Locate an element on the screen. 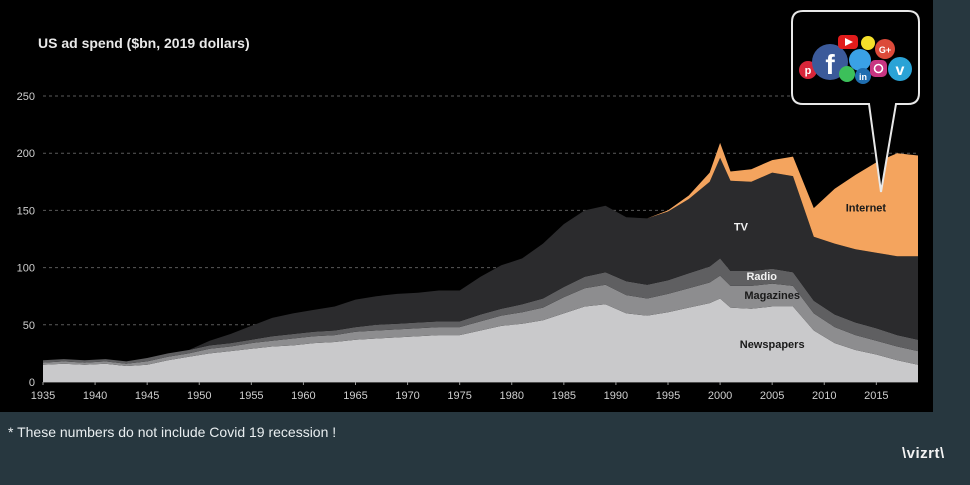 The height and width of the screenshot is (485, 970). x-tick-label: 1975 is located at coordinates (459, 396).